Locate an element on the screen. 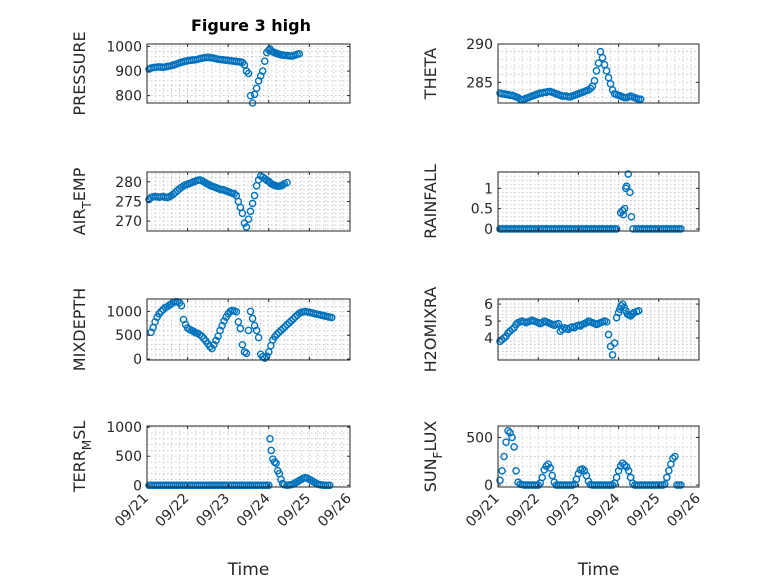 The width and height of the screenshot is (778, 588). x-axis-label: Time is located at coordinates (598, 570).